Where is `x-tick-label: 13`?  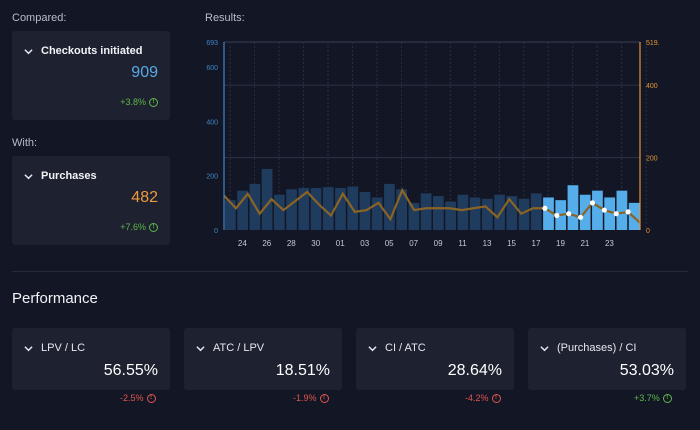
x-tick-label: 13 is located at coordinates (487, 243).